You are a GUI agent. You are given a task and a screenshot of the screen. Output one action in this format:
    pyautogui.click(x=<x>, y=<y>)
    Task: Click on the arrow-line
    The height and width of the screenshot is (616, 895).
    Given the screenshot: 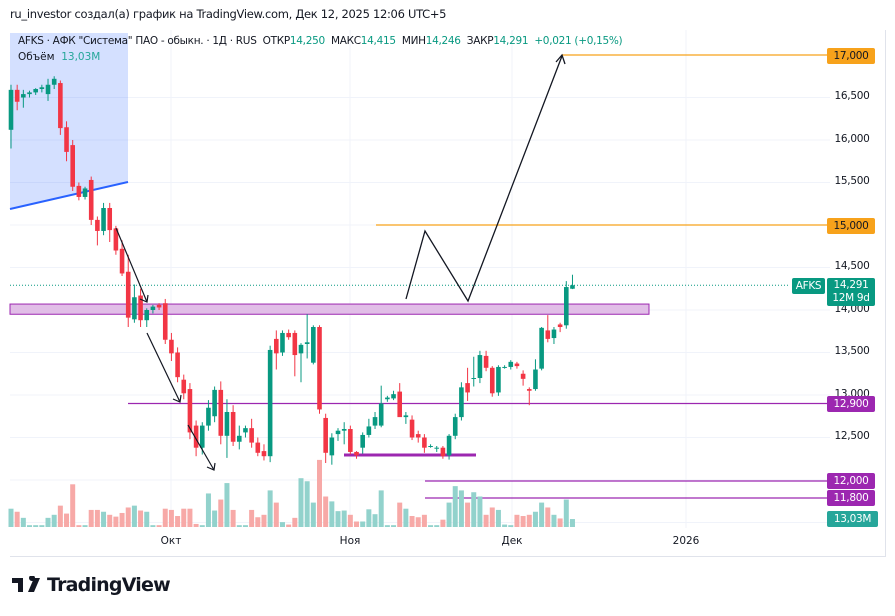 What is the action you would take?
    pyautogui.click(x=163, y=367)
    